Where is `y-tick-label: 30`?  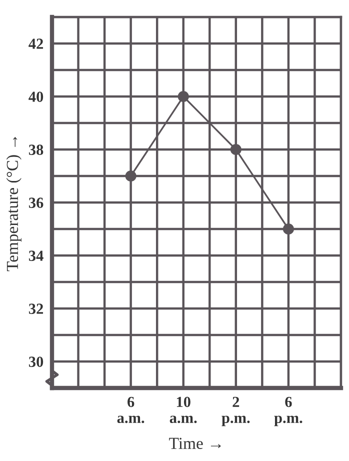
y-tick-label: 30 is located at coordinates (36, 361).